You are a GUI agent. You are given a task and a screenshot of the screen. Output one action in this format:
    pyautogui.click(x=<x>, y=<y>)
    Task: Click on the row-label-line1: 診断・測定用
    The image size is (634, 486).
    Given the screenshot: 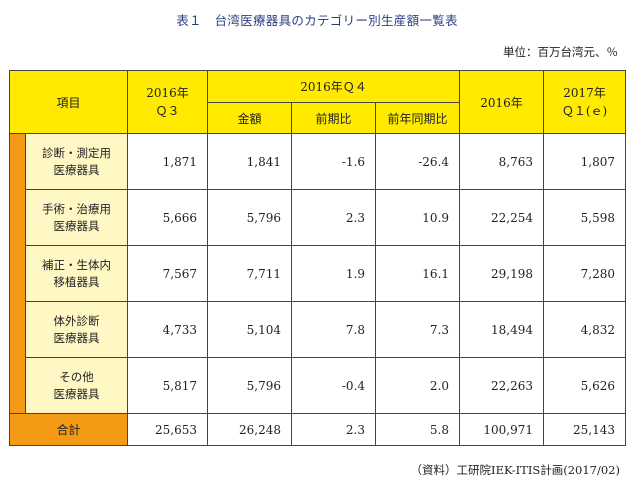 What is the action you would take?
    pyautogui.click(x=76, y=152)
    